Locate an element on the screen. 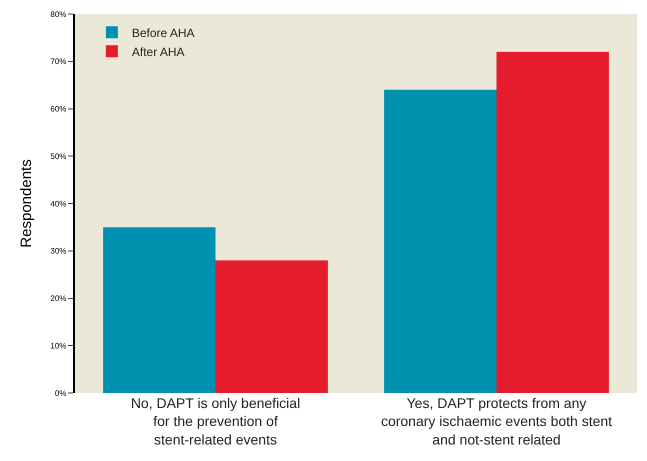 Image resolution: width=647 pixels, height=461 pixels. legend-label: After AHA is located at coordinates (158, 51).